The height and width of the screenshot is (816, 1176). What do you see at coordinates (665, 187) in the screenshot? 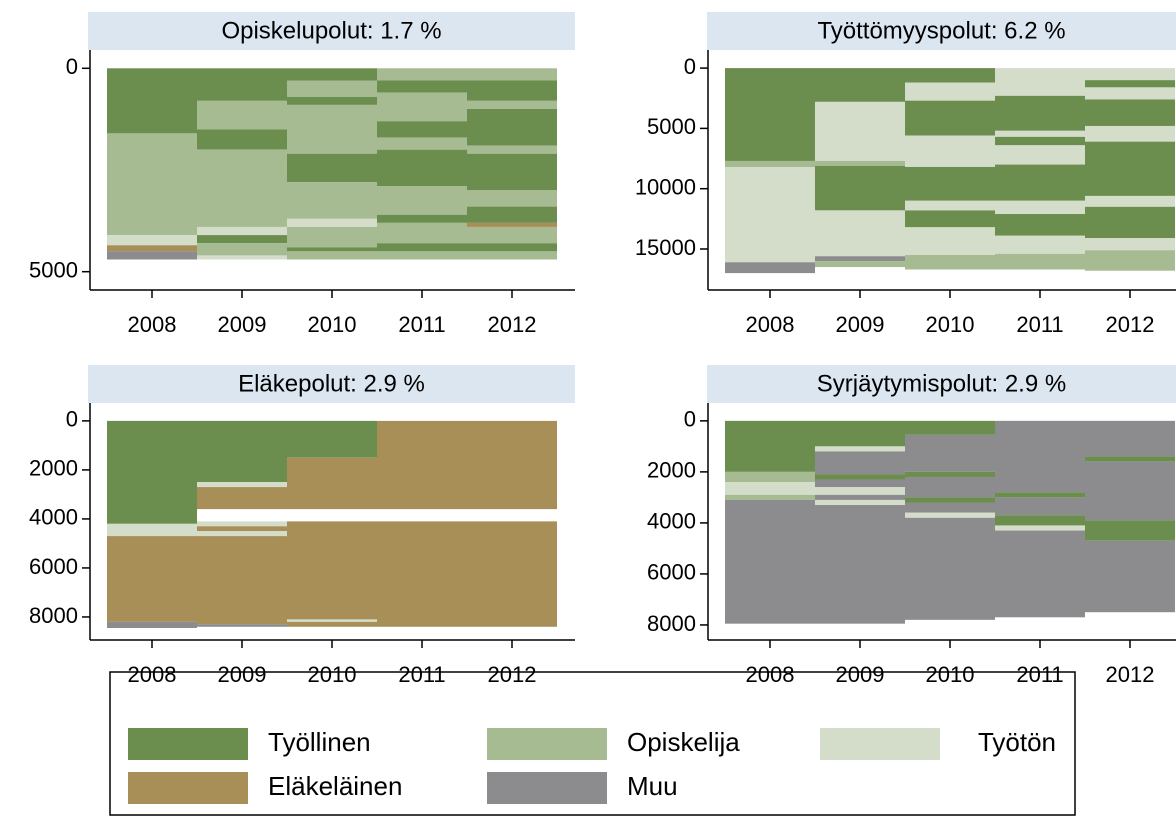
I see `y-tick-label: 10000` at bounding box center [665, 187].